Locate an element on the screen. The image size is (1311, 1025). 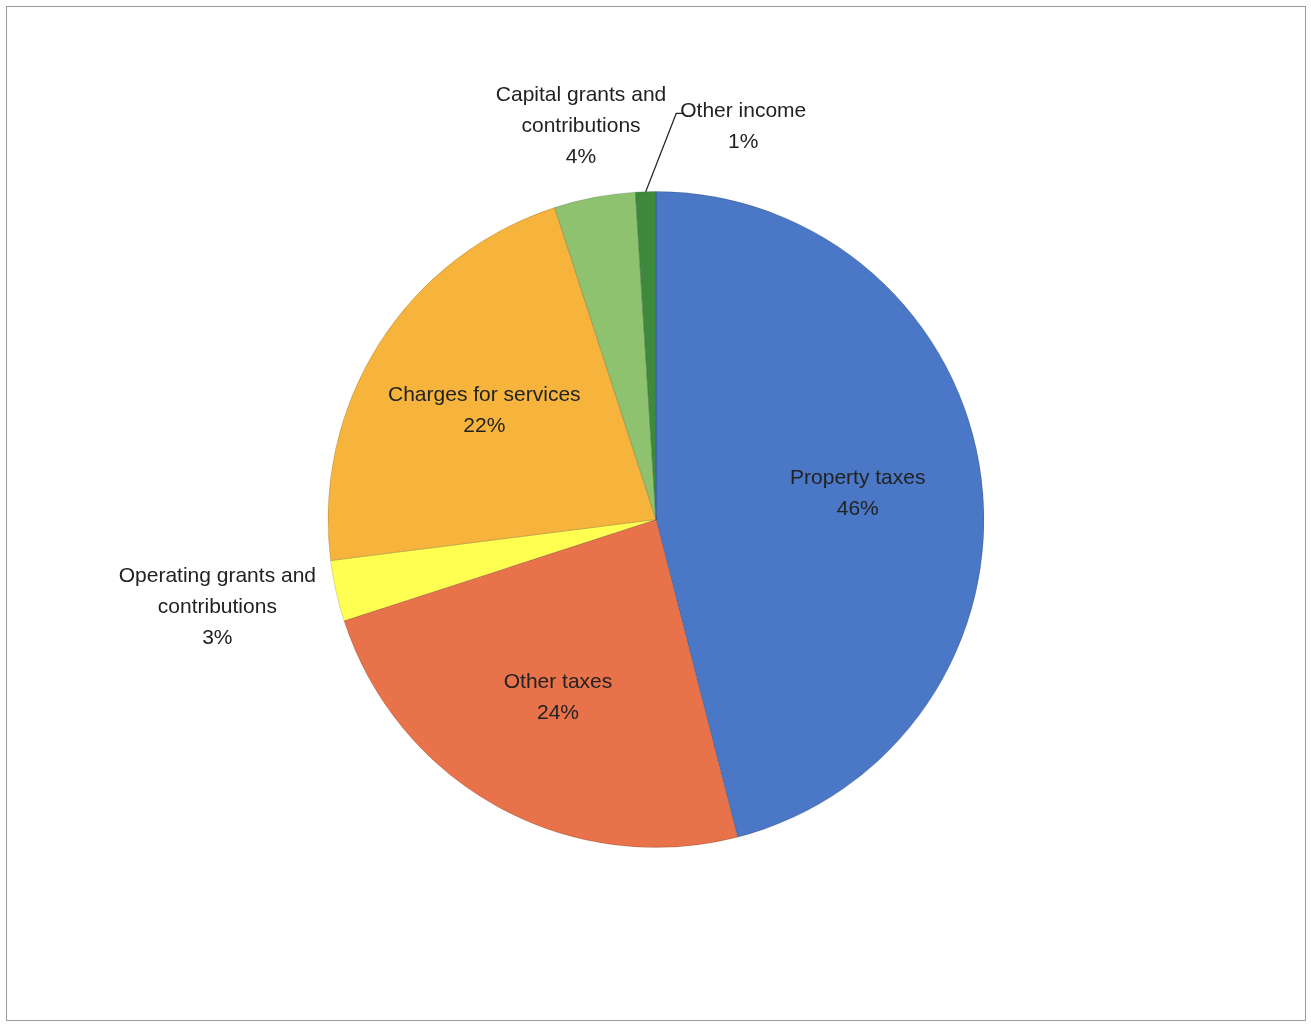
data-label: 4% is located at coordinates (581, 156).